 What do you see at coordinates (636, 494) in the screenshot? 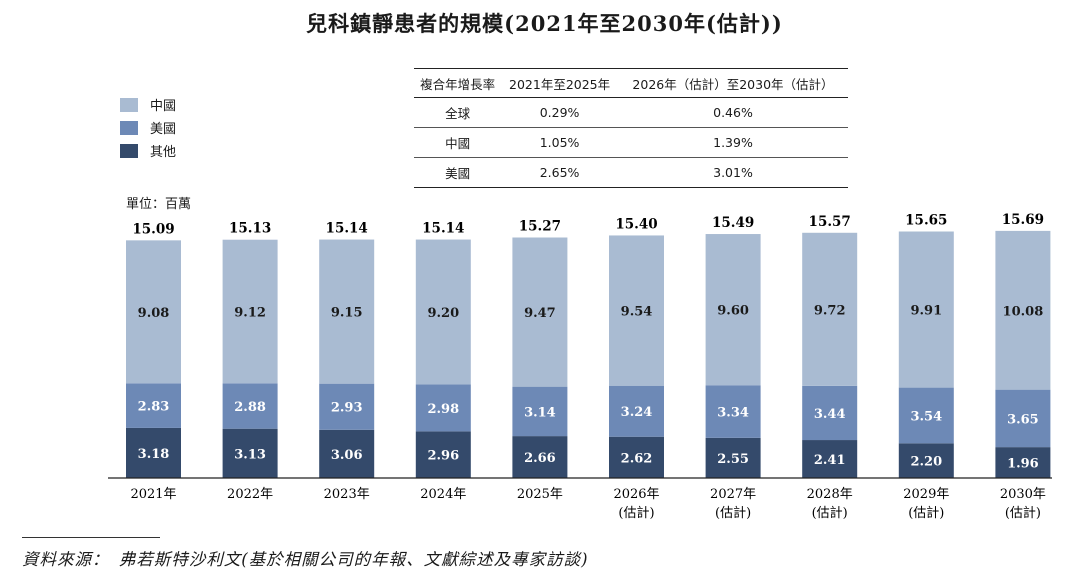
I see `x-tick-label: 2026年` at bounding box center [636, 494].